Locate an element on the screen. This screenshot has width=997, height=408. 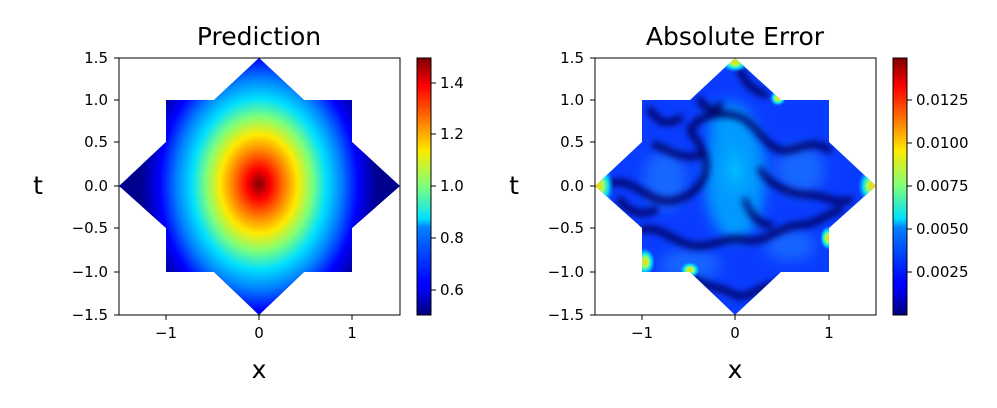
prediction-y-tick: 0.5 is located at coordinates (96, 142).